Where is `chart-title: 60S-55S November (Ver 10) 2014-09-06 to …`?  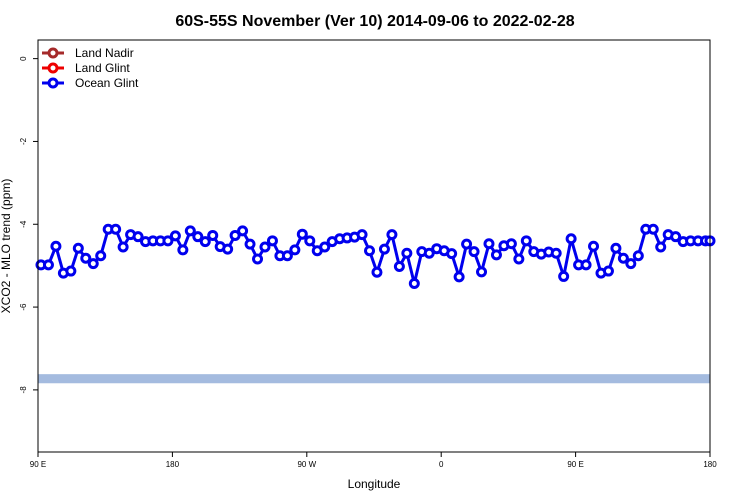
chart-title: 60S-55S November (Ver 10) 2014-09-06 to … is located at coordinates (374, 21).